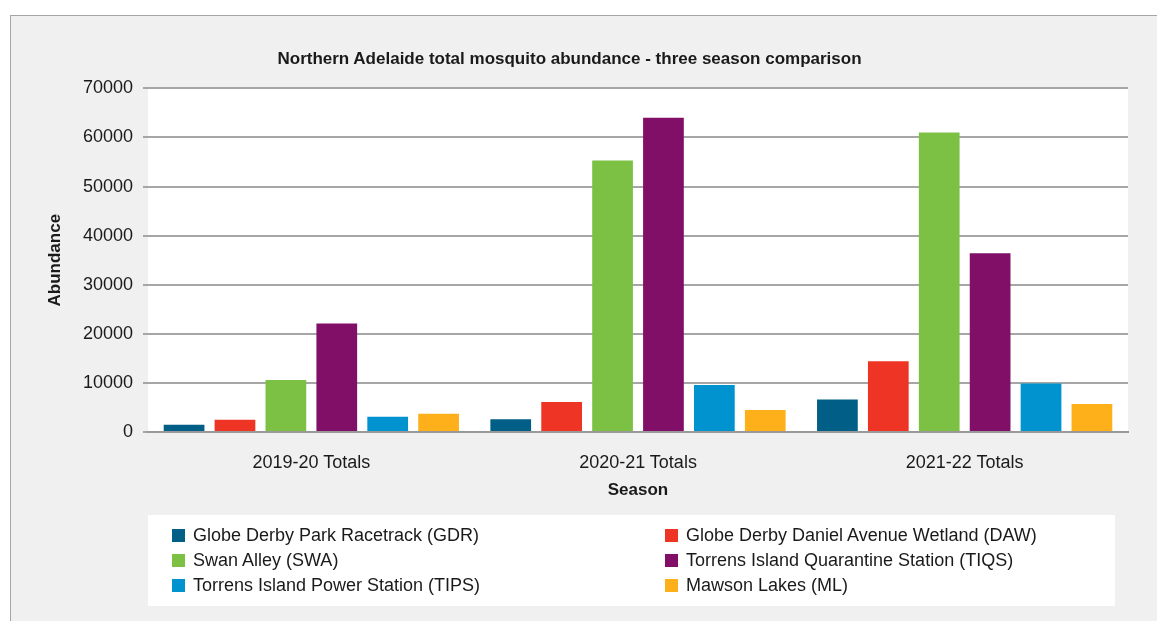 The image size is (1157, 621). What do you see at coordinates (336, 535) in the screenshot?
I see `legend-label: Globe Derby Park Racetrack (GDR)` at bounding box center [336, 535].